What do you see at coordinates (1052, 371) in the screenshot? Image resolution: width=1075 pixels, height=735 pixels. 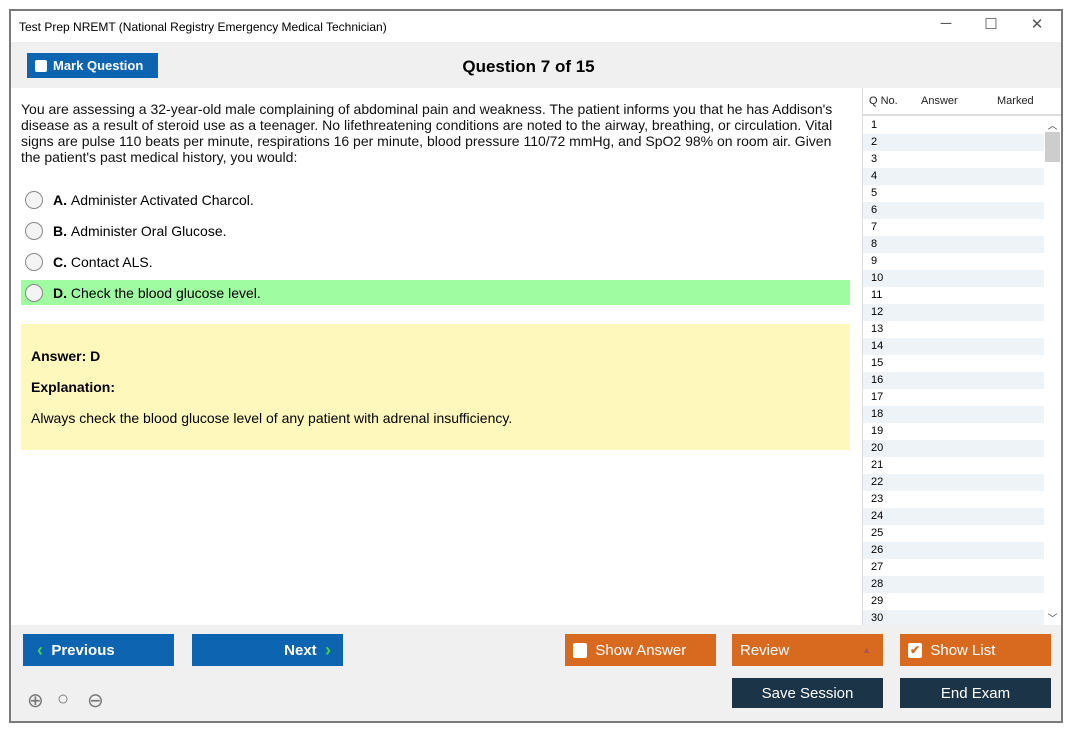 I see `scrollbar: ︿ ﹀` at bounding box center [1052, 371].